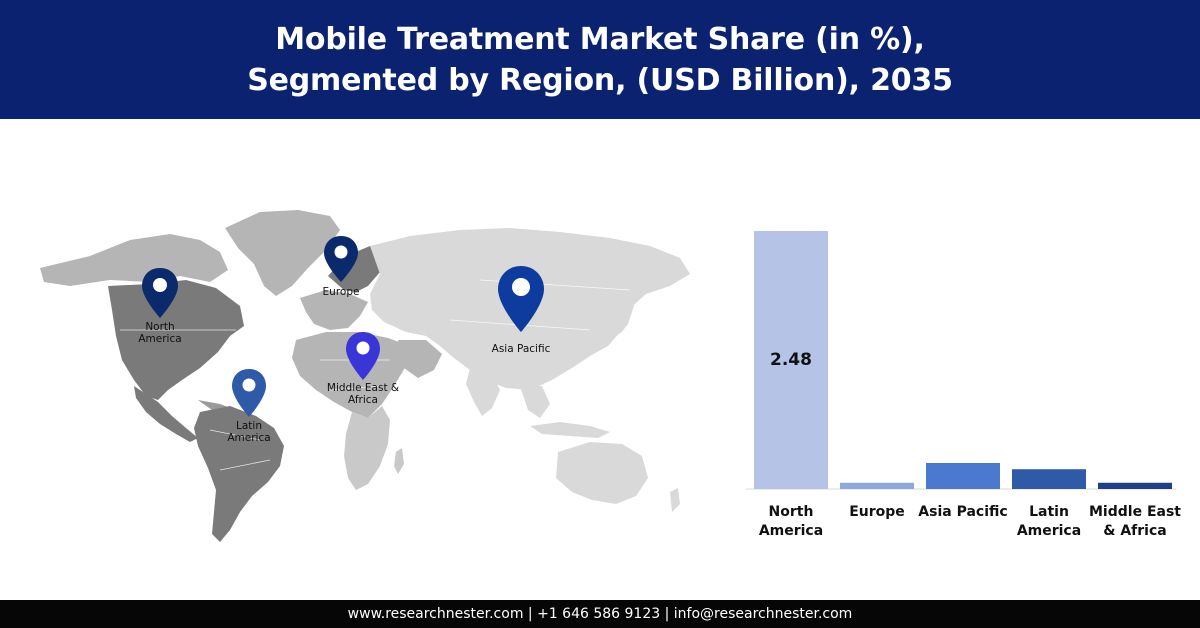 Image resolution: width=1200 pixels, height=628 pixels. I want to click on pin-label-north-america: North America, so click(160, 333).